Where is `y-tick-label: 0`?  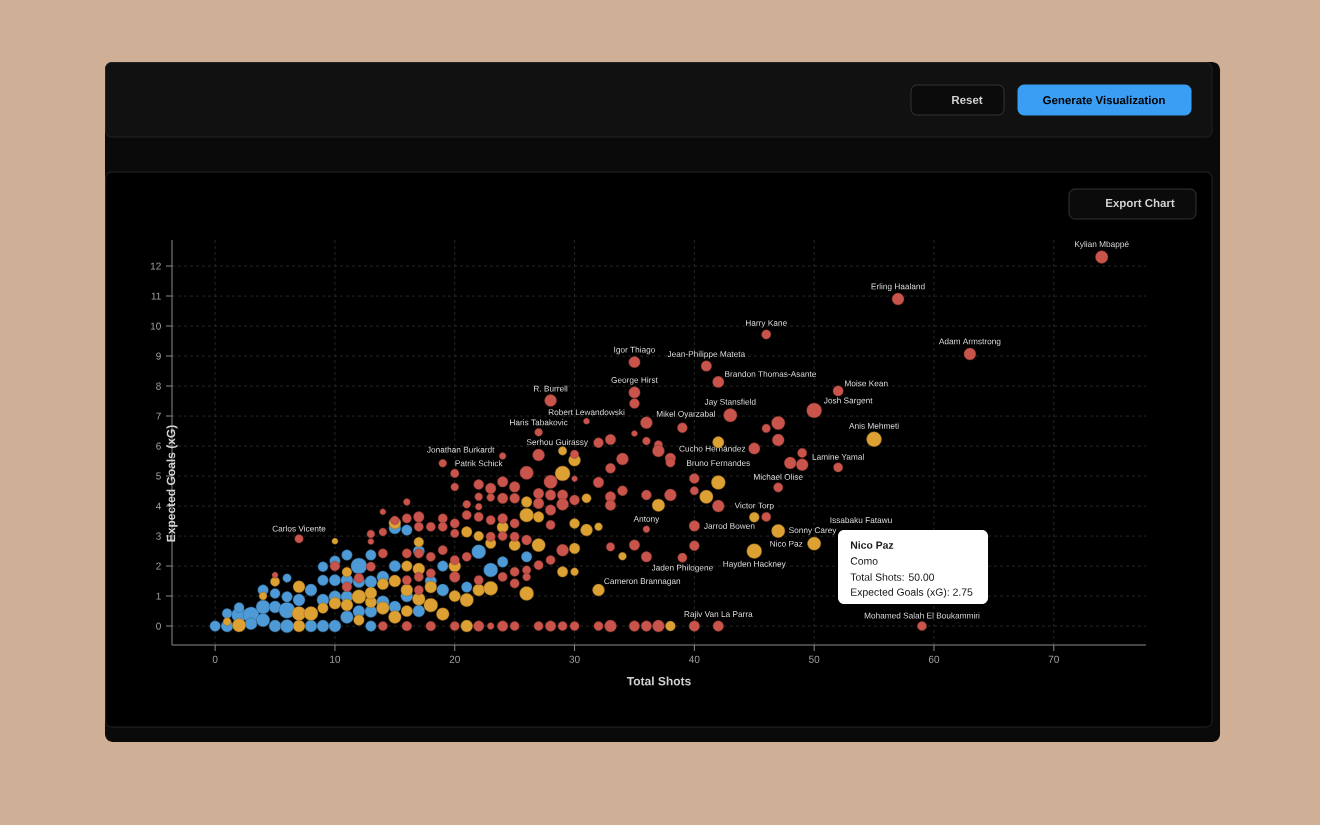 y-tick-label: 0 is located at coordinates (158, 626).